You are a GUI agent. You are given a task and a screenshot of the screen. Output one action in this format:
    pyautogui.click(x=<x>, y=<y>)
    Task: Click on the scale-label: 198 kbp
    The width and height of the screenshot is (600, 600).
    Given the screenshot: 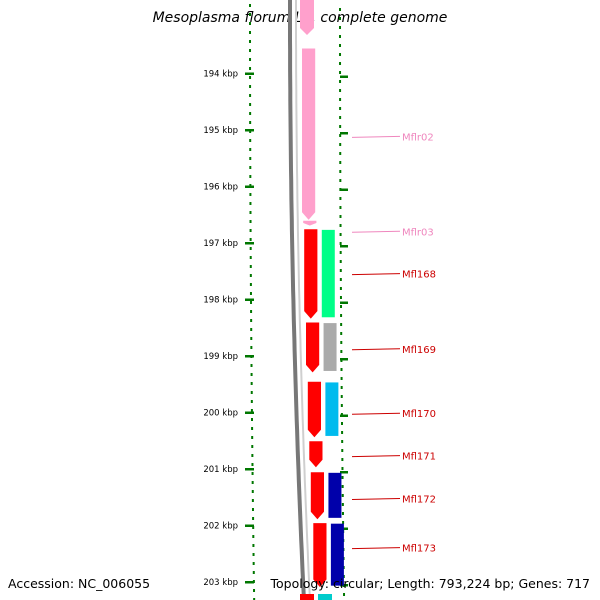 What is the action you would take?
    pyautogui.click(x=220, y=301)
    